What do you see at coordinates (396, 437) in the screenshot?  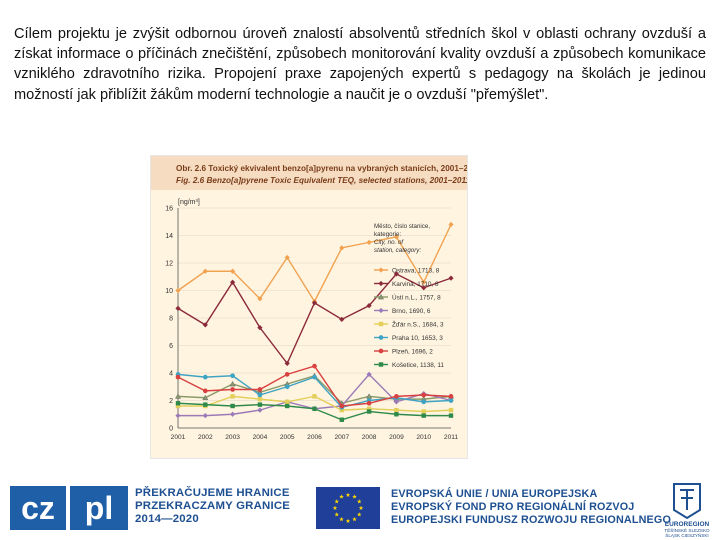 I see `x-tick-label: 2009` at bounding box center [396, 437].